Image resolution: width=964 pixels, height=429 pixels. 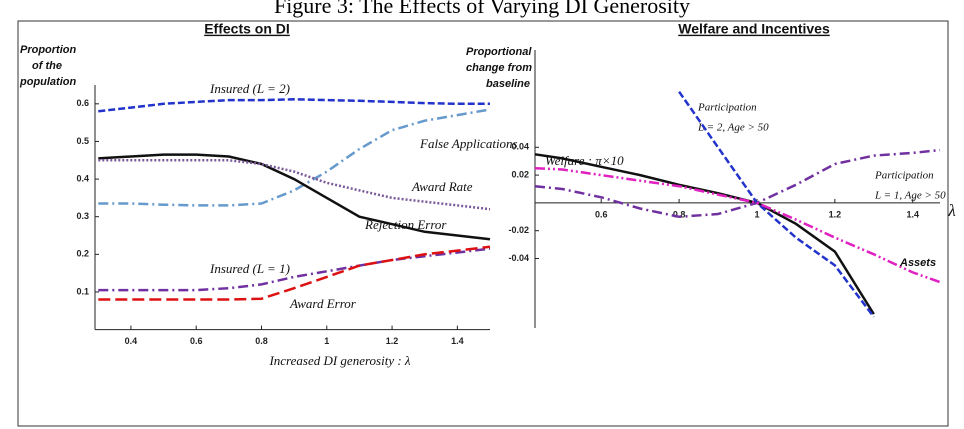 I want to click on x-axis-label: λ, so click(x=951, y=210).